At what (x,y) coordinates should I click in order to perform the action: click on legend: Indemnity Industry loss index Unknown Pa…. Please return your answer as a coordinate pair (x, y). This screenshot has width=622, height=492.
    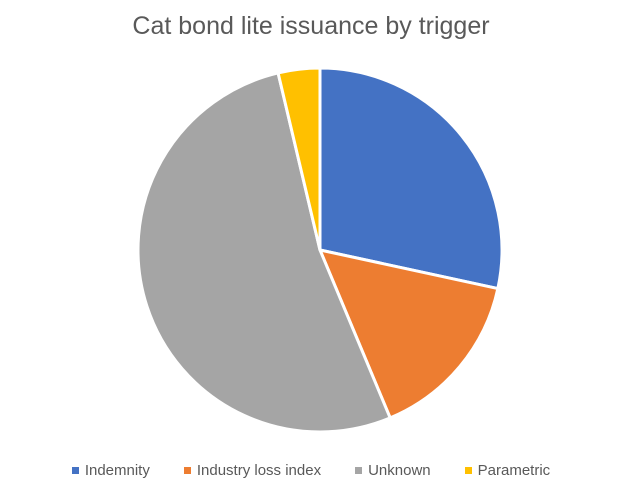
    Looking at the image, I should click on (311, 470).